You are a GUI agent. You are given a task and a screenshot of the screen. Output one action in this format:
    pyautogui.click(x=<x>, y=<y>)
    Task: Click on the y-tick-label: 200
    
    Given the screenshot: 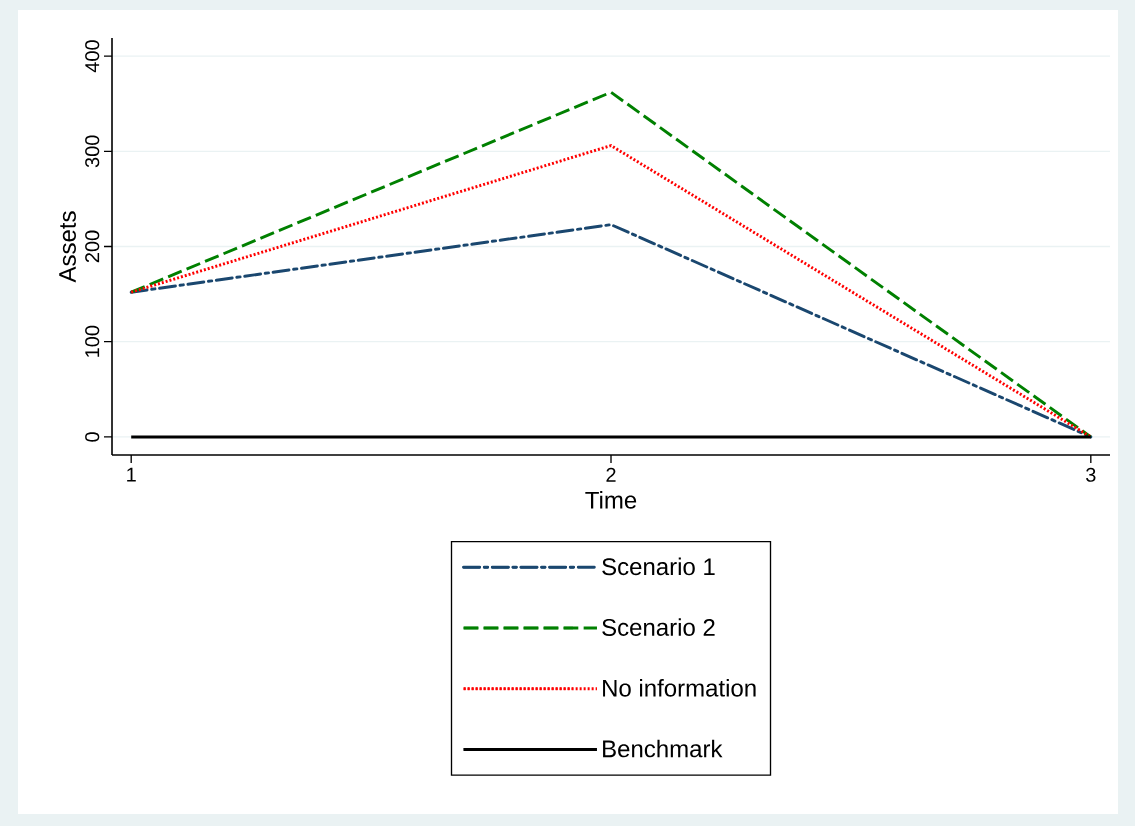 What is the action you would take?
    pyautogui.click(x=92, y=246)
    